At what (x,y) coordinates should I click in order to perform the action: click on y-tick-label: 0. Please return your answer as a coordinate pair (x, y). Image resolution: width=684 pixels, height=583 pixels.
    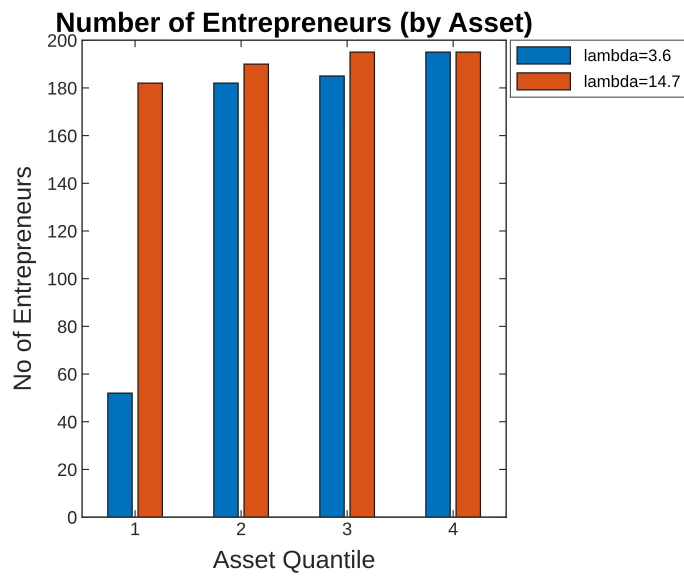
    Looking at the image, I should click on (72, 517).